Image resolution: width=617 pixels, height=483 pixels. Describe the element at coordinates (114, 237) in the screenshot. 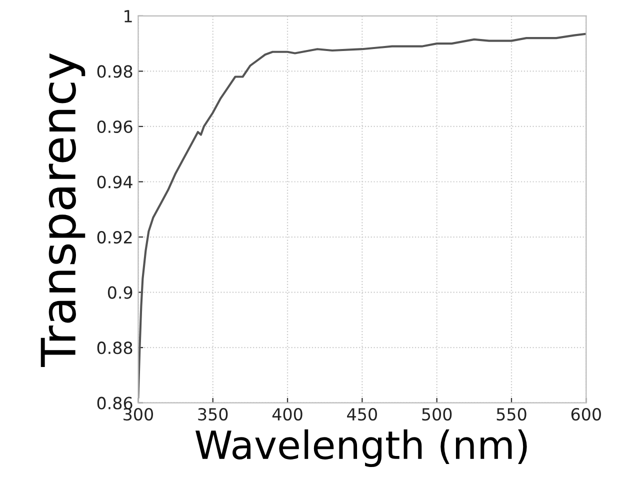

I see `y-tick-label: 0.92` at that location.